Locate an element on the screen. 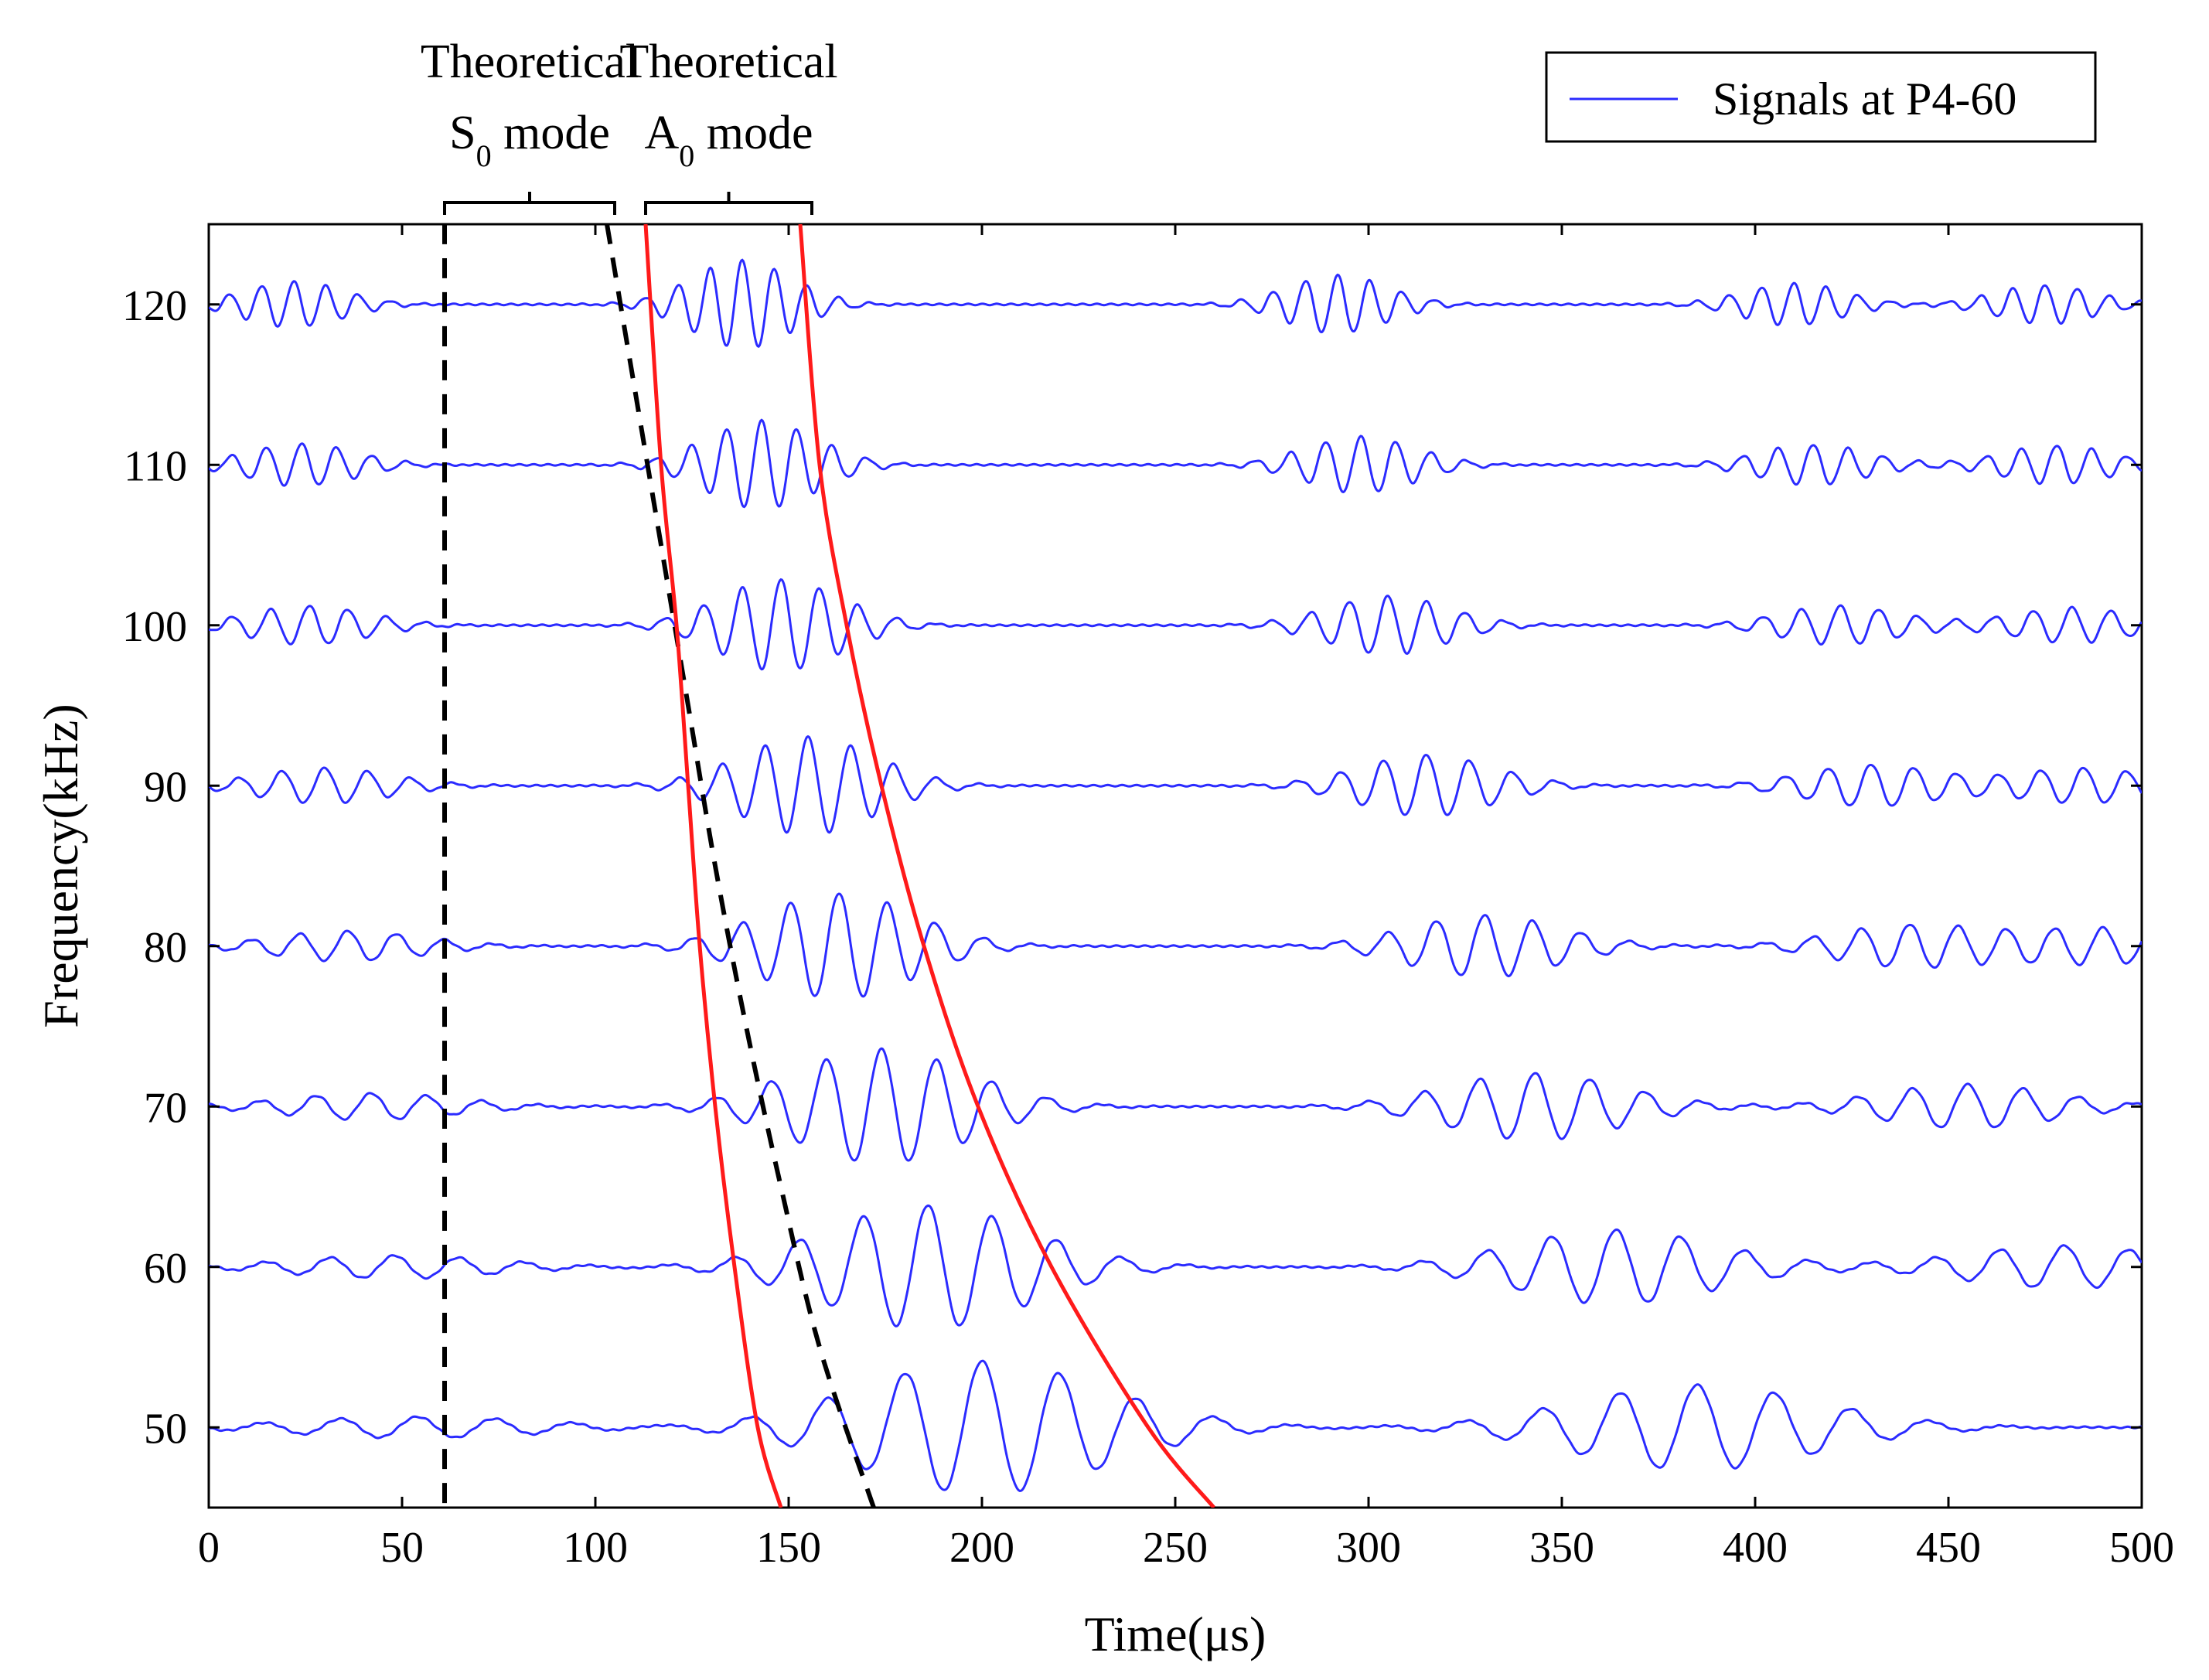 The width and height of the screenshot is (2209, 1680). signal-trace-90khz is located at coordinates (1175, 784).